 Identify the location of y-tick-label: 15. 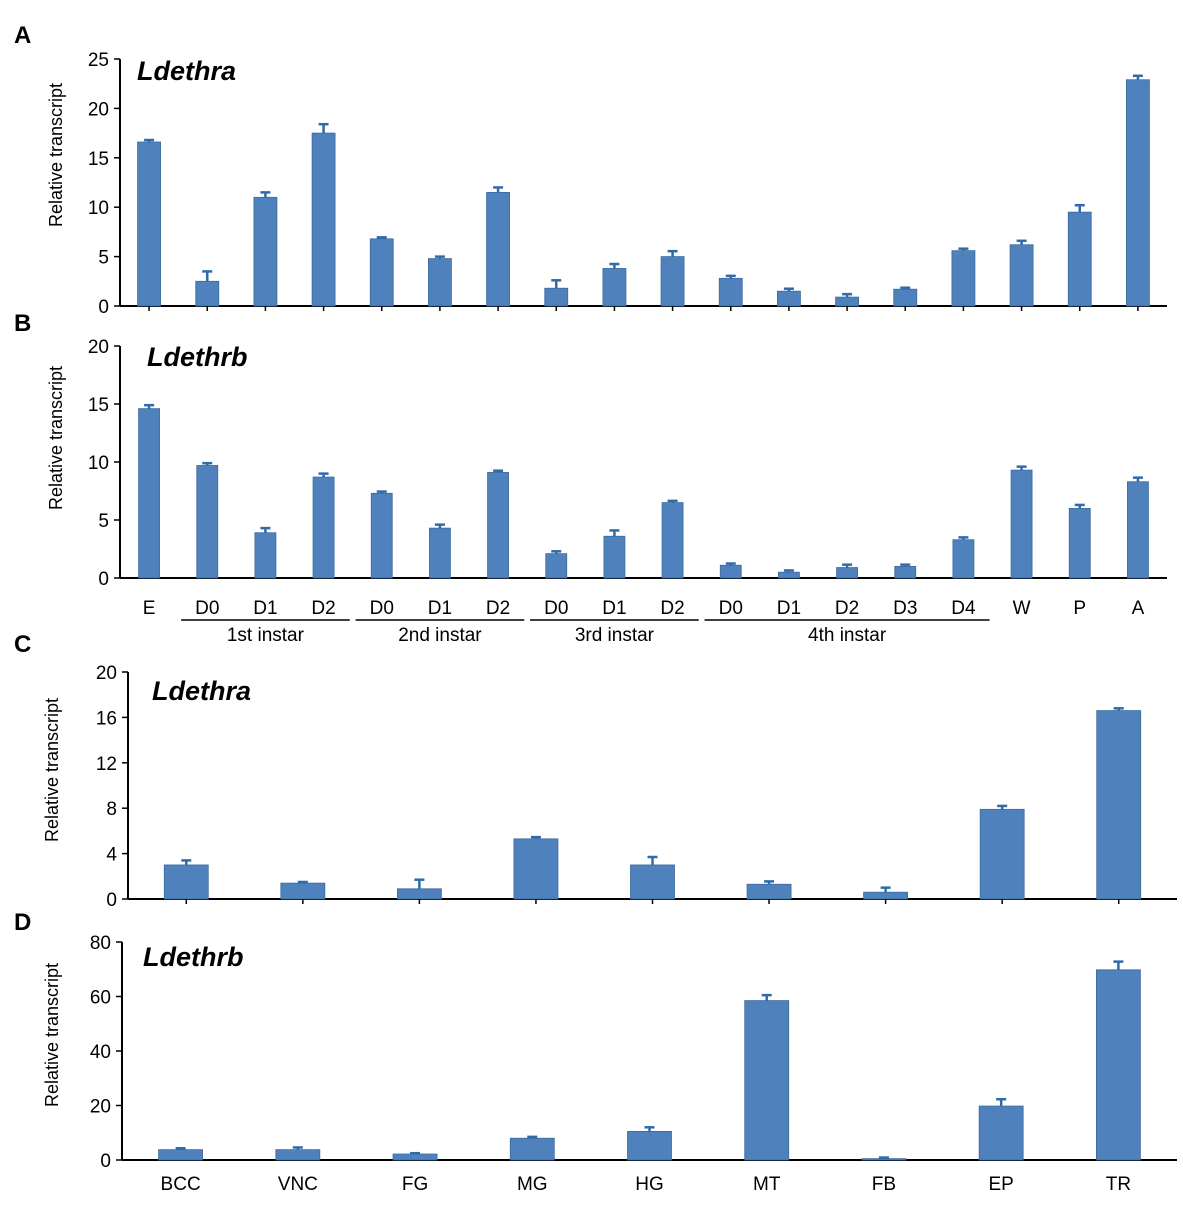
(98, 159).